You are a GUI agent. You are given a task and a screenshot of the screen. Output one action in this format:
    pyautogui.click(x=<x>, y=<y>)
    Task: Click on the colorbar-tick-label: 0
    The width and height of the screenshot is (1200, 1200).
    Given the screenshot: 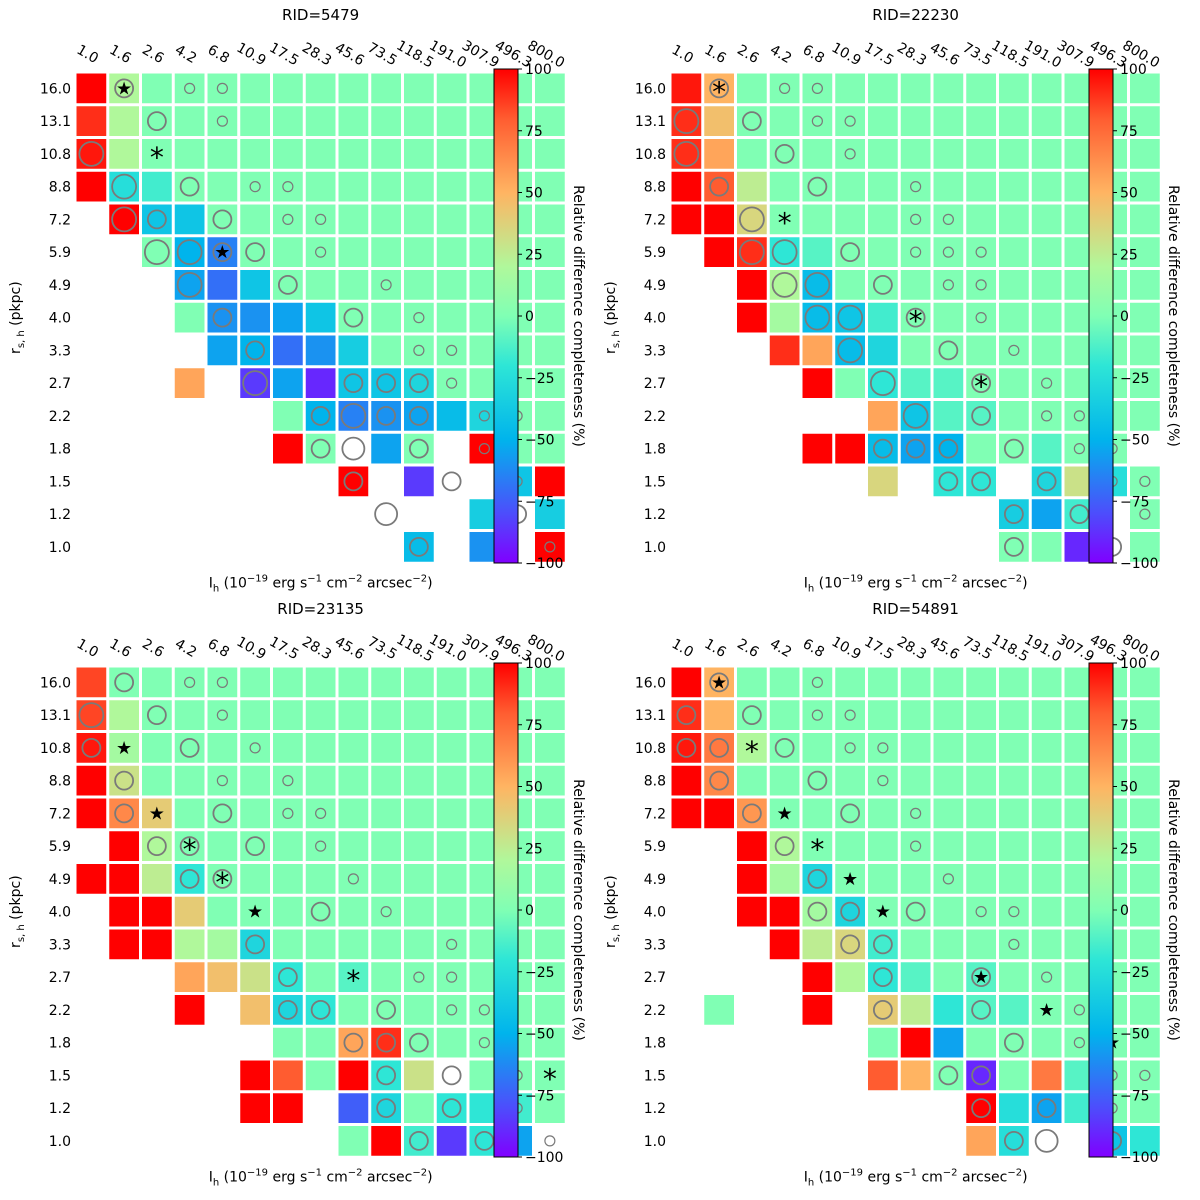 What is the action you would take?
    pyautogui.click(x=1124, y=911)
    